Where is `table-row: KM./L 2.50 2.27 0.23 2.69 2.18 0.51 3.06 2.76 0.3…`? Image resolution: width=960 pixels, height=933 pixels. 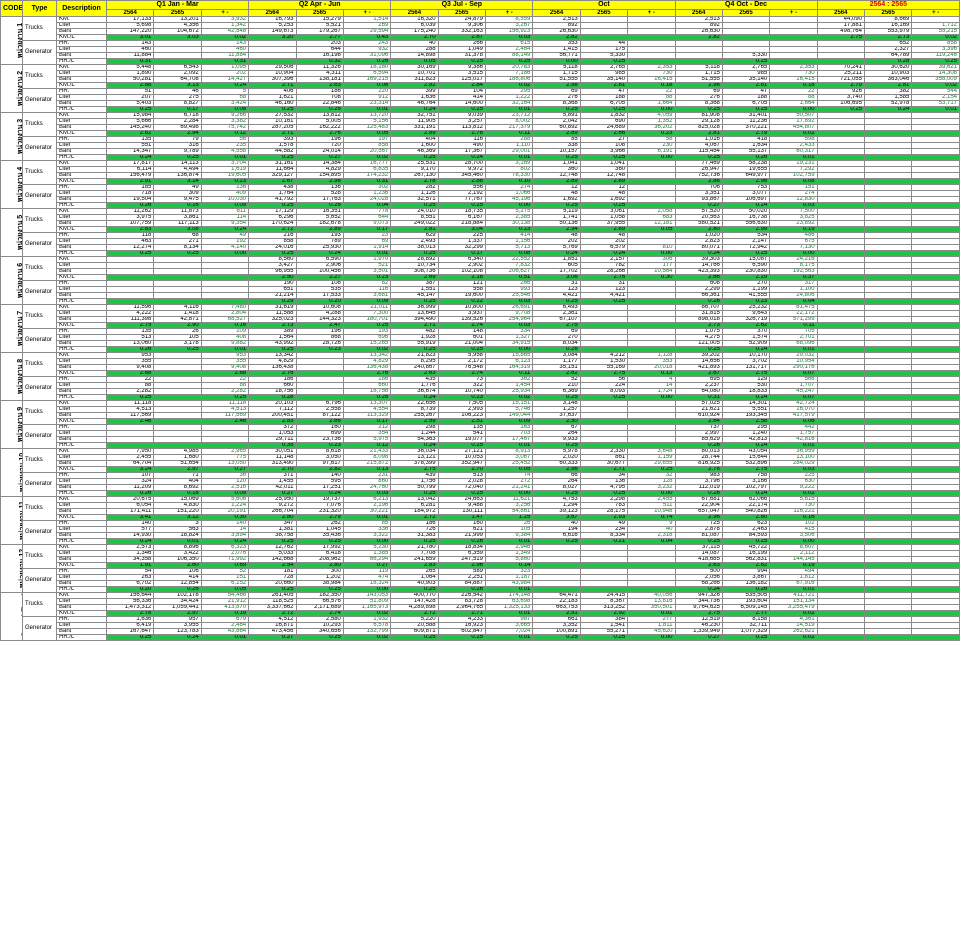
table-row: KM./L 2.50 2.27 0.23 2.69 2.18 0.51 3.06 2.76 0.3… is located at coordinates (480, 277).